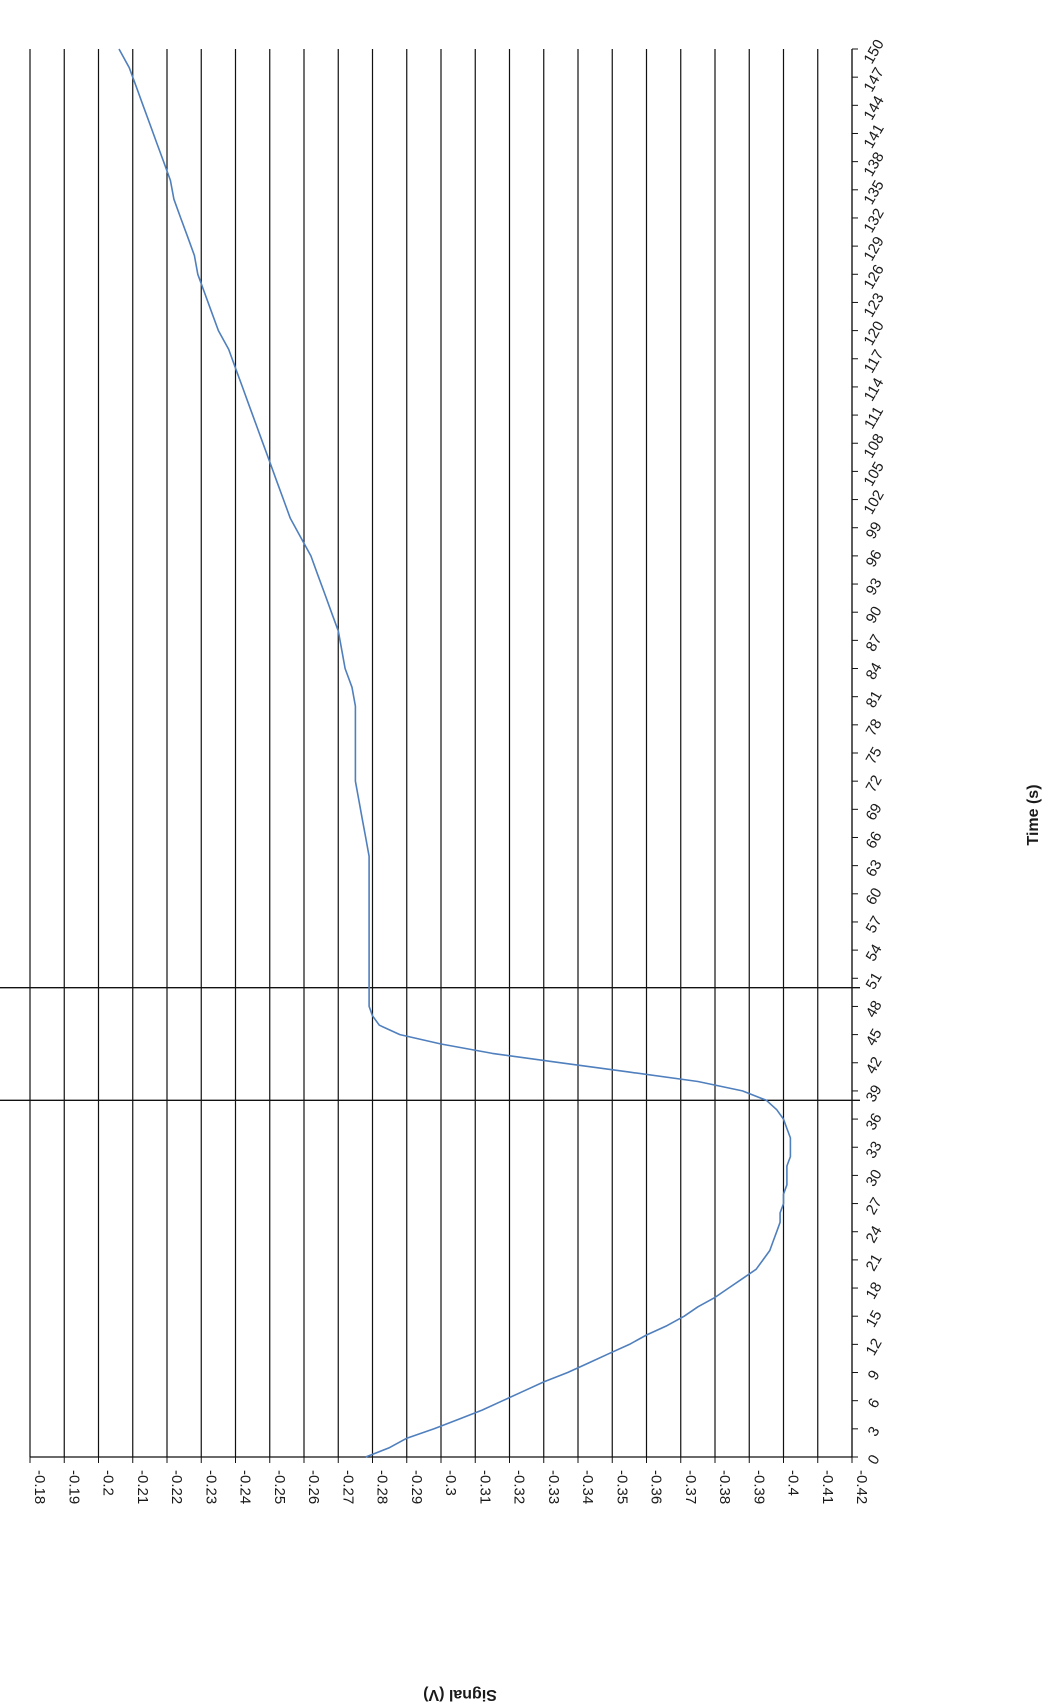  I want to click on time-tick-label: 54, so click(874, 952).